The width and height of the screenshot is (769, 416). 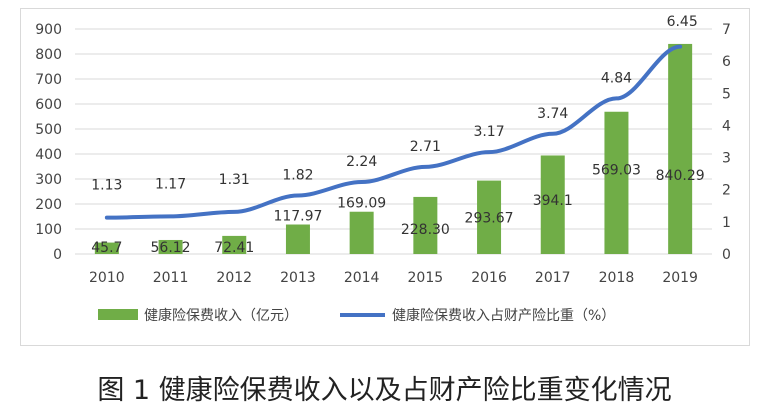 I want to click on bar-data-label: 228.30, so click(x=425, y=230).